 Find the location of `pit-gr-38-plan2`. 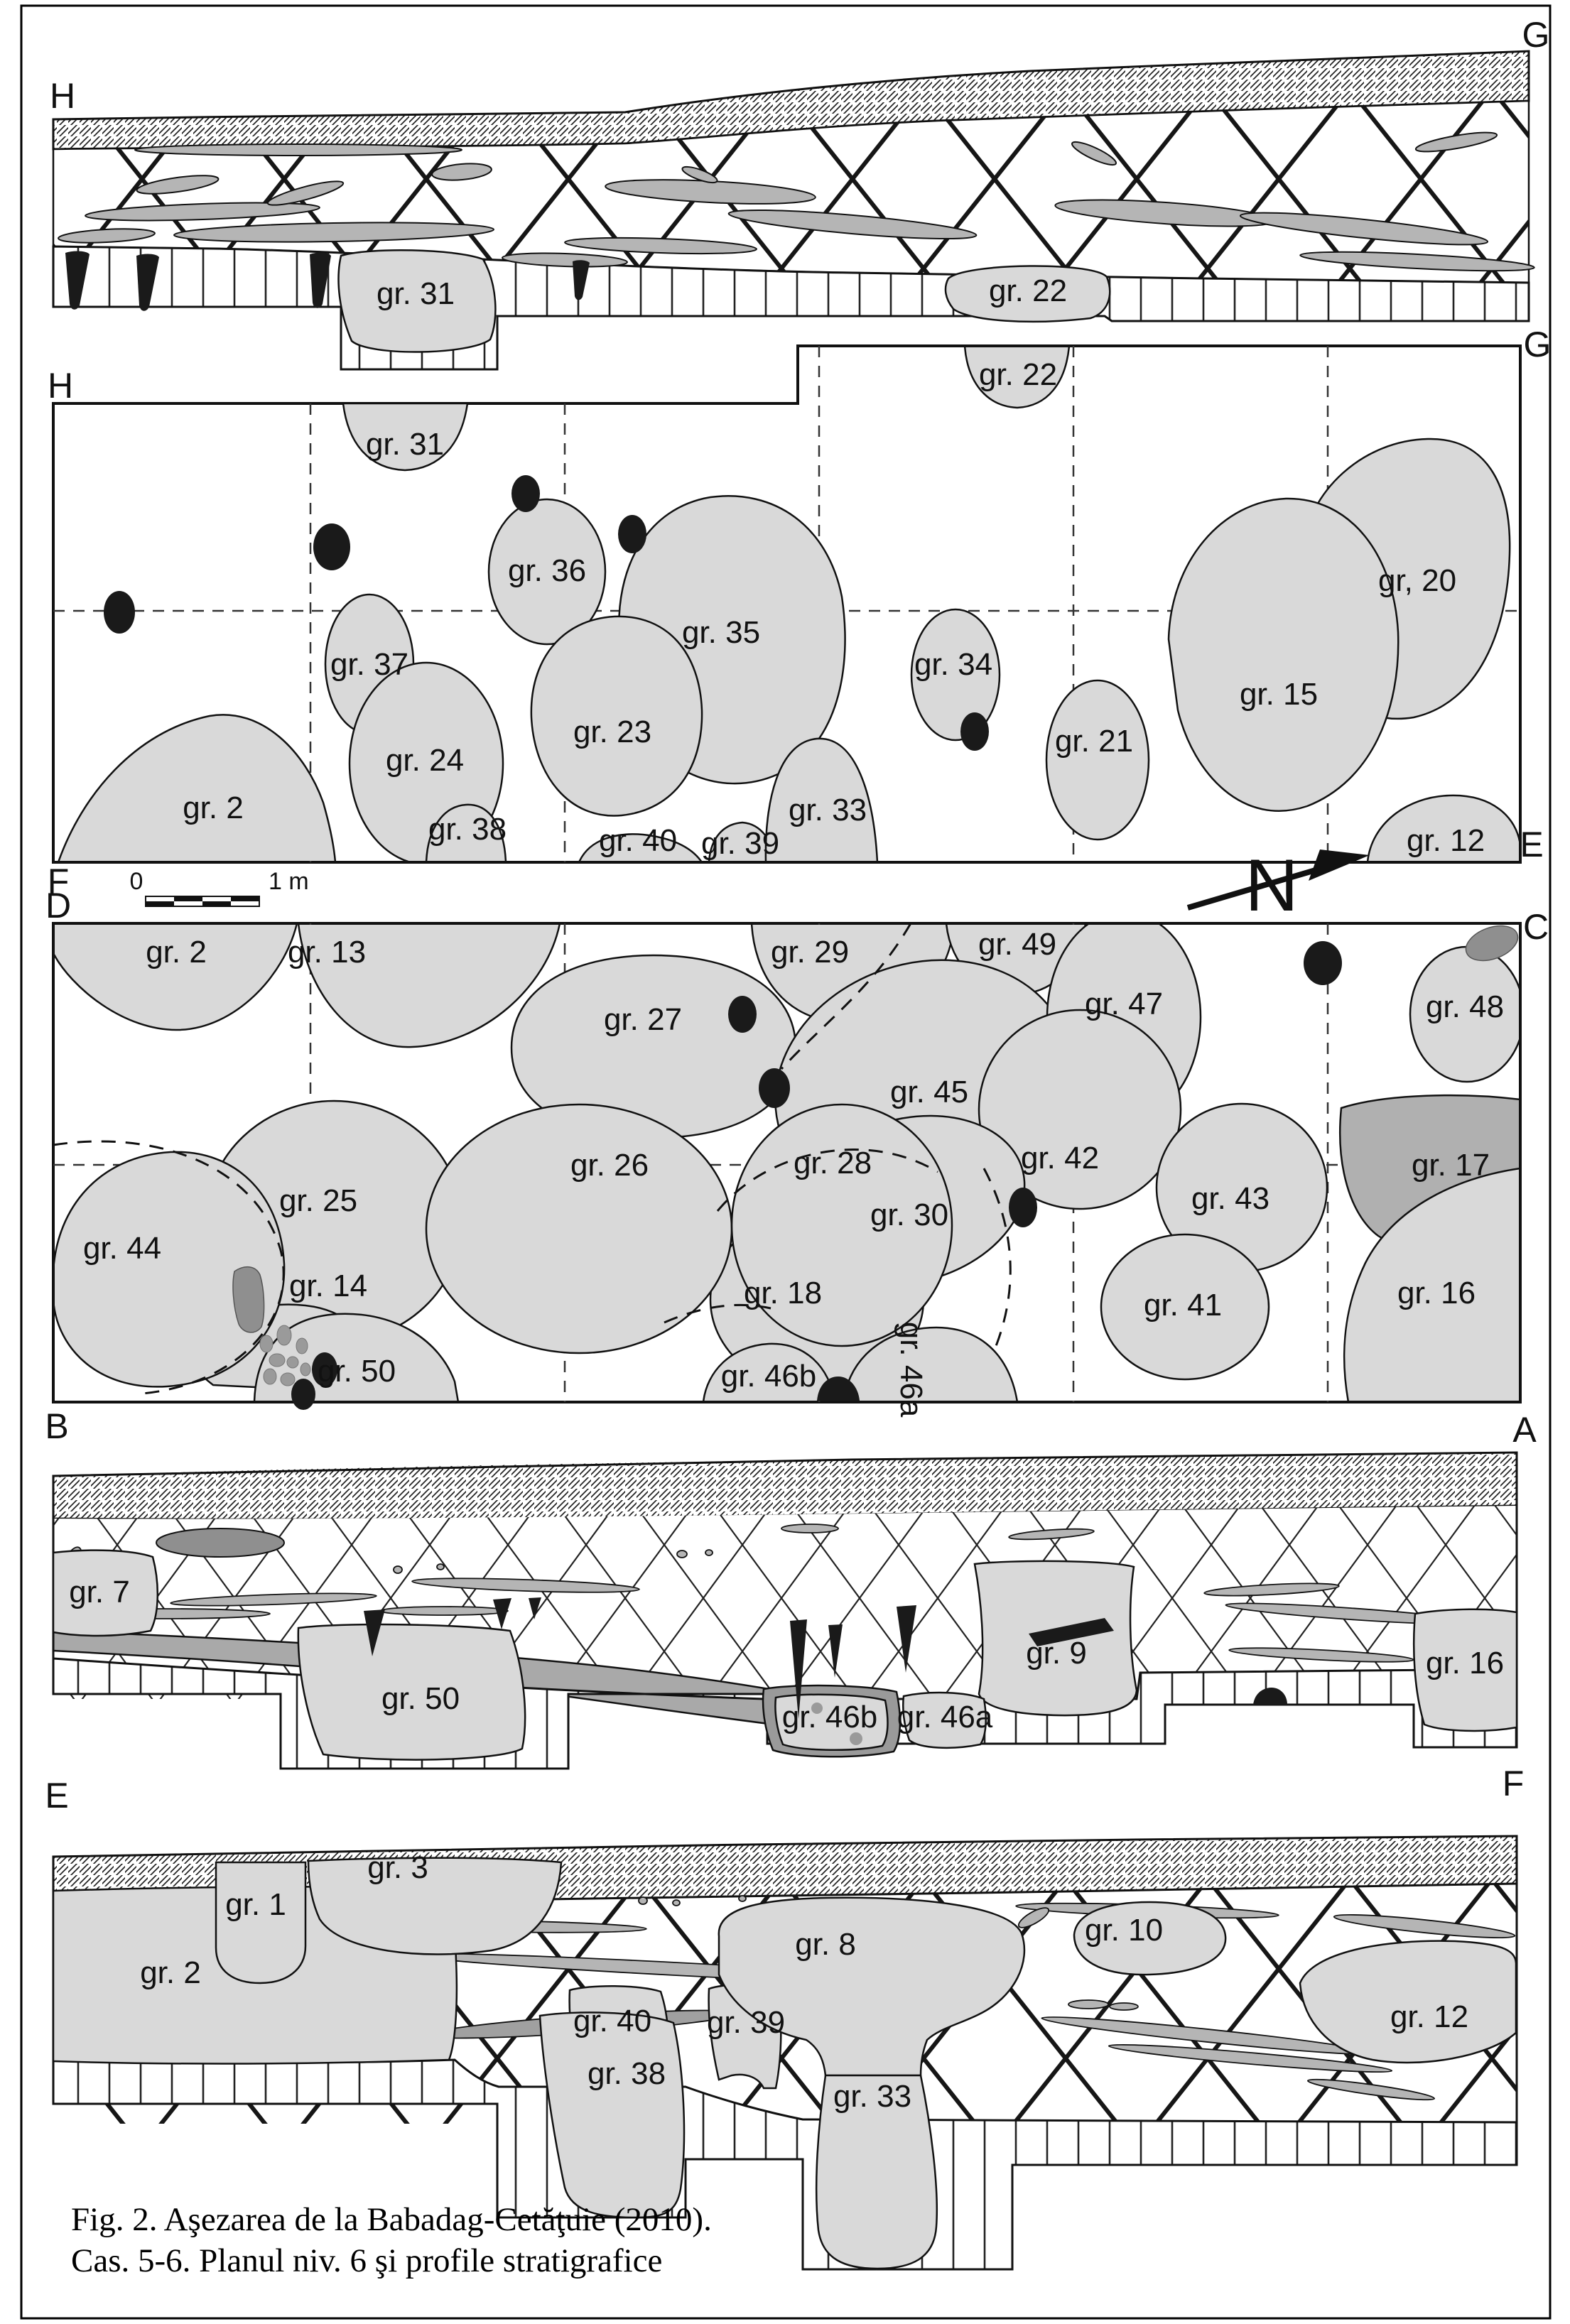

pit-gr-38-plan2 is located at coordinates (466, 832).